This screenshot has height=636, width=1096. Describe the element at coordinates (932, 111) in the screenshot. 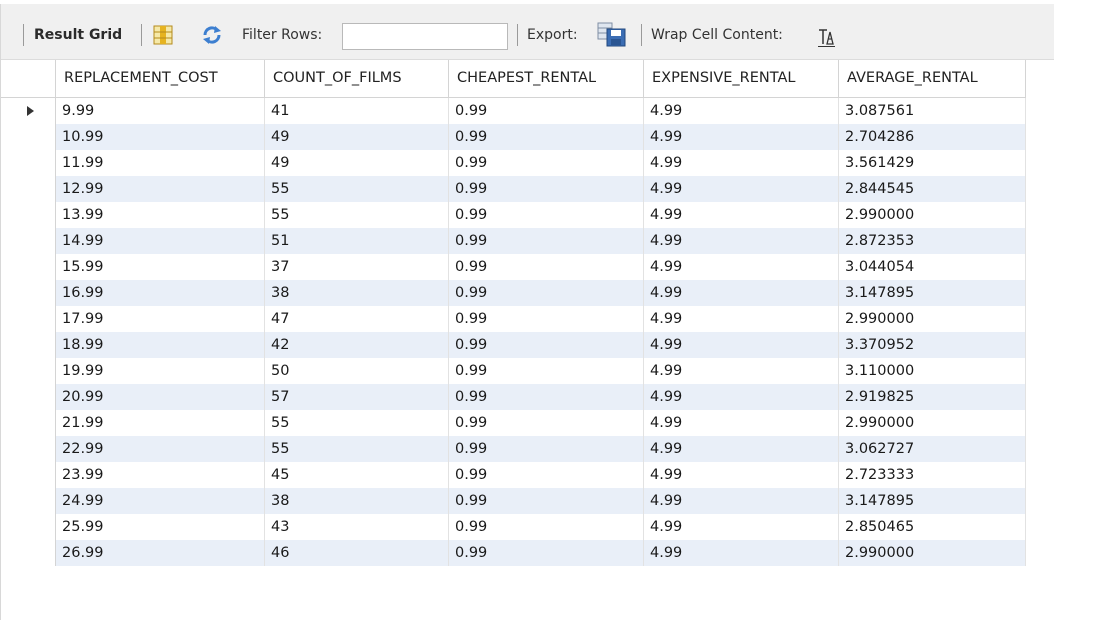

I see `average-rental-cell: 3.087561` at that location.